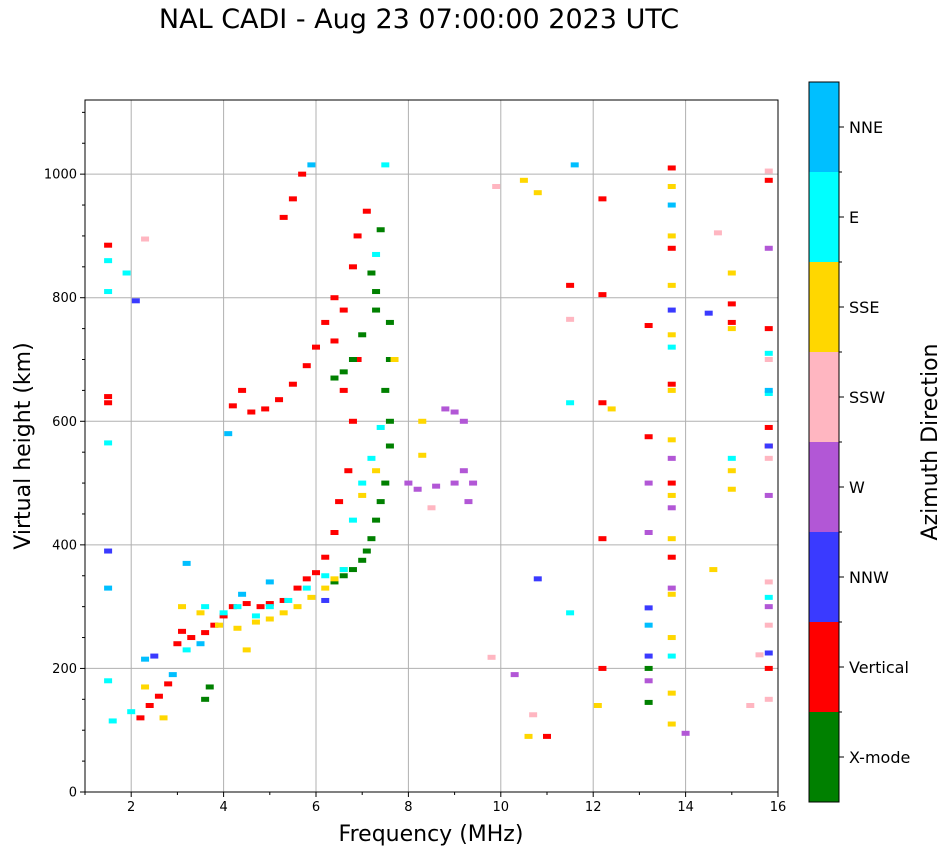 Image resolution: width=951 pixels, height=856 pixels. Describe the element at coordinates (867, 397) in the screenshot. I see `colorbar-tick-label: SSW` at that location.